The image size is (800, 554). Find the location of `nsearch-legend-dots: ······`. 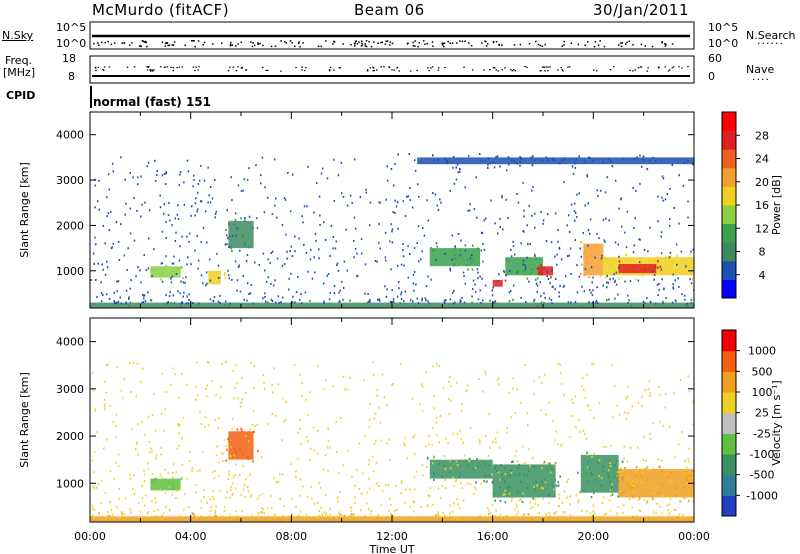

nsearch-legend-dots: ······ is located at coordinates (770, 43).